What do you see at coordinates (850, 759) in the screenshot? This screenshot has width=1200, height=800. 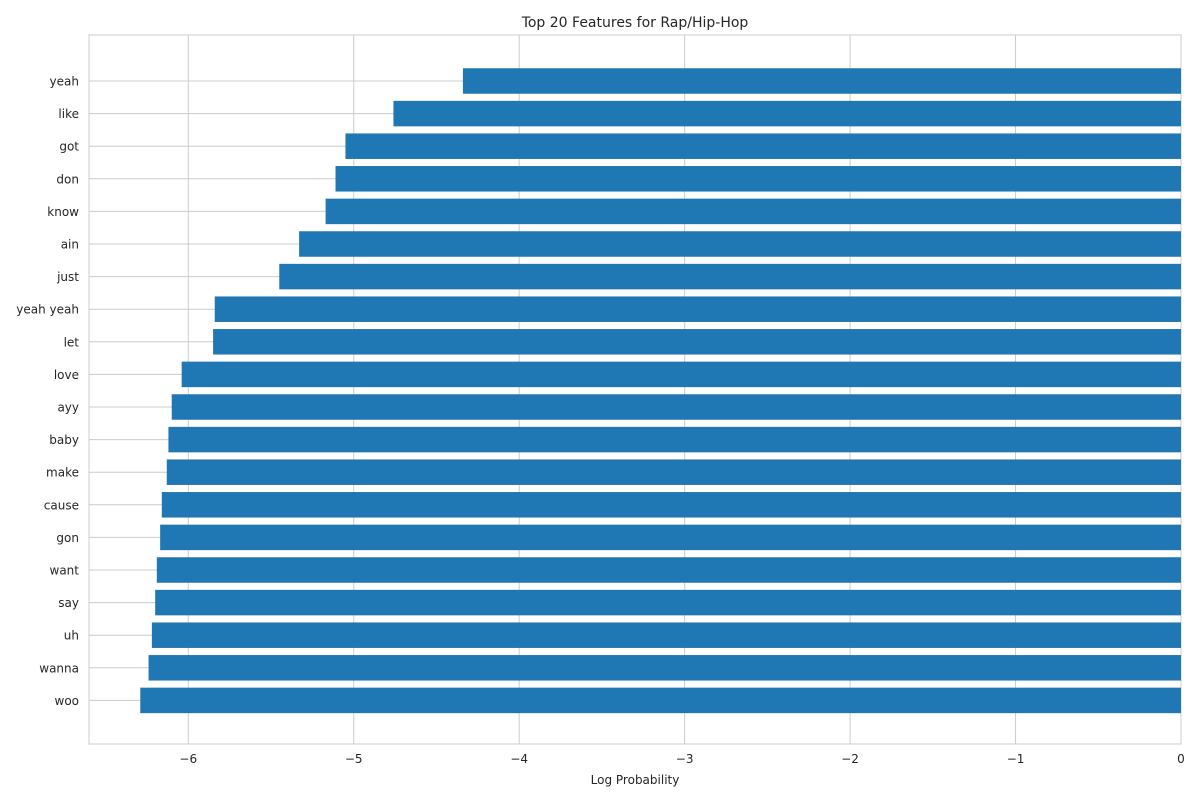 I see `x-tick-label: −2` at bounding box center [850, 759].